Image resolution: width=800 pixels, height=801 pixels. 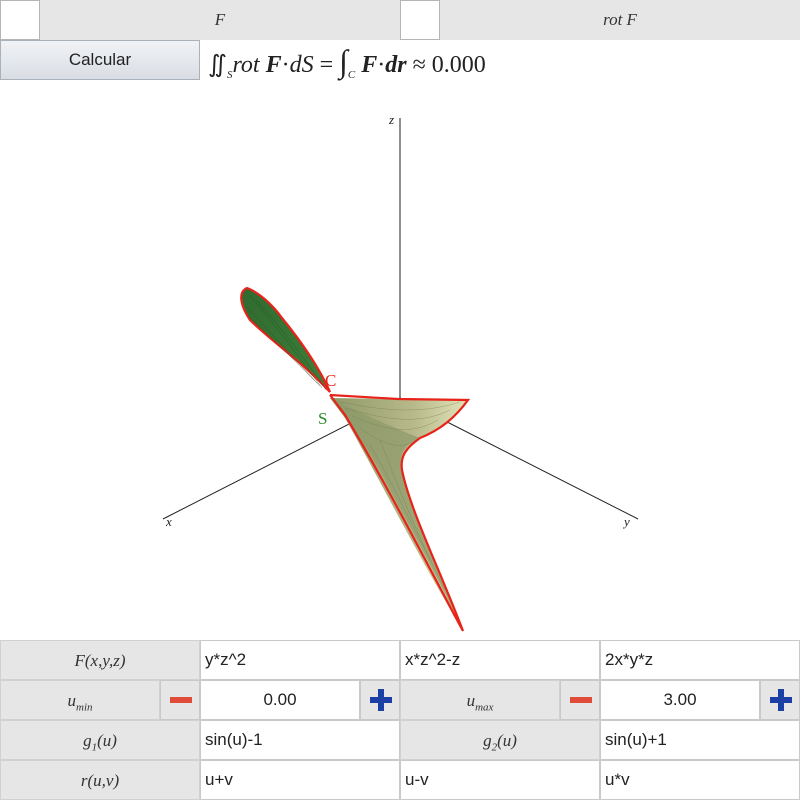 What do you see at coordinates (217, 65) in the screenshot?
I see `double-integral-sign: ∬` at bounding box center [217, 65].